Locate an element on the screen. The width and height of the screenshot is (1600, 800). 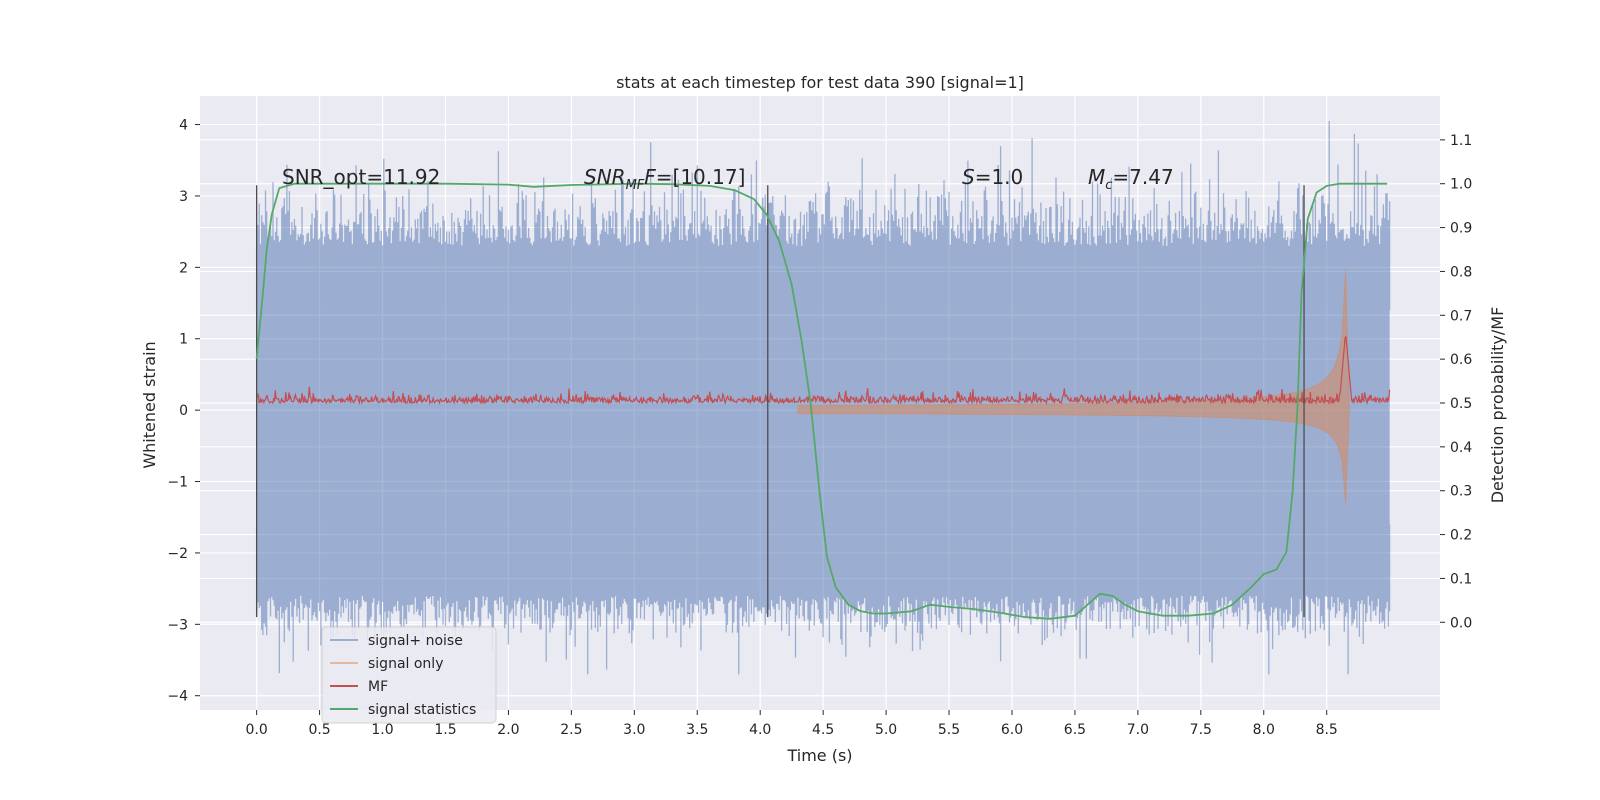
x-tick-label: 8.0 is located at coordinates (1264, 730).